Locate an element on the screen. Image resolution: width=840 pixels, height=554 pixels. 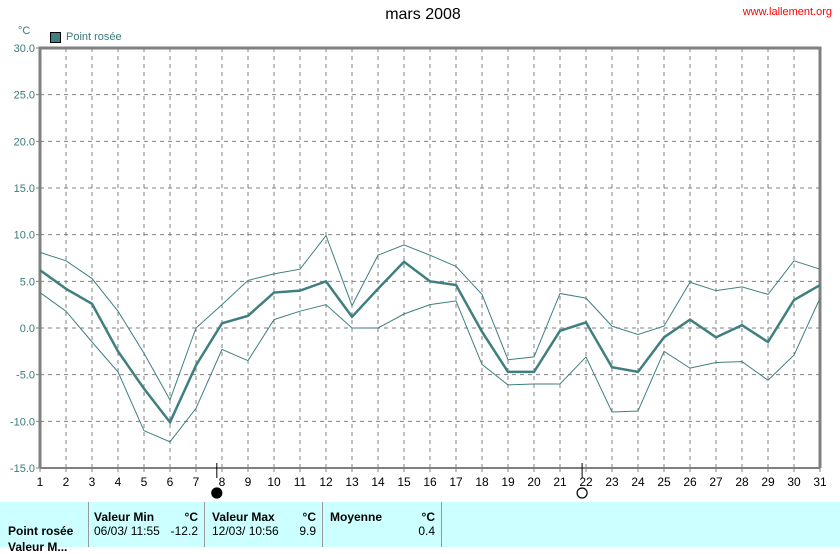
x-tick-label: 11 is located at coordinates (300, 482).